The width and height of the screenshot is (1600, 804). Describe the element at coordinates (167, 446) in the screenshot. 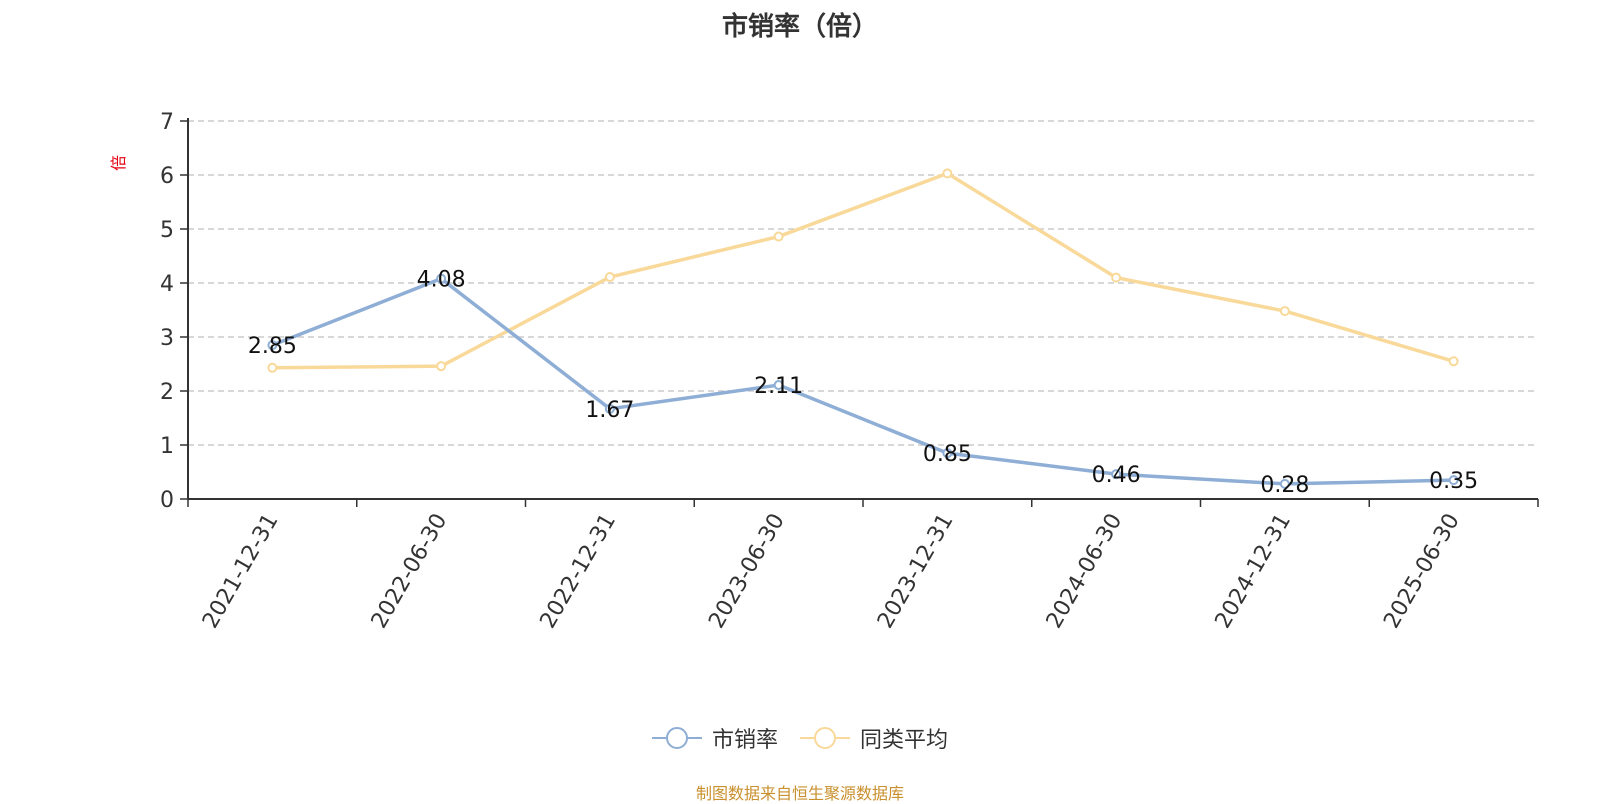

I see `y-tick-label-1: 1` at that location.